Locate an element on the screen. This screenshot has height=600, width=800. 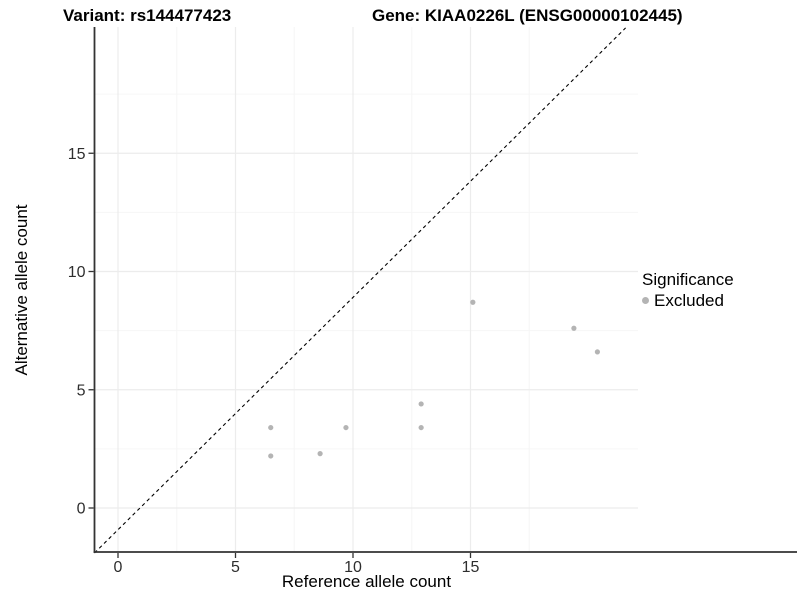
legend: Significance Excluded is located at coordinates (688, 290).